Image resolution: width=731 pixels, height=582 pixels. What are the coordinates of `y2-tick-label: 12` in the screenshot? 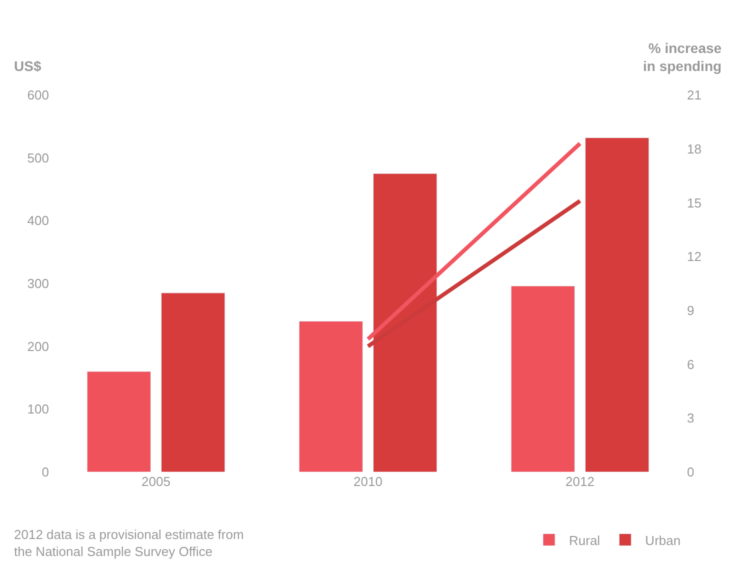 It's located at (694, 256).